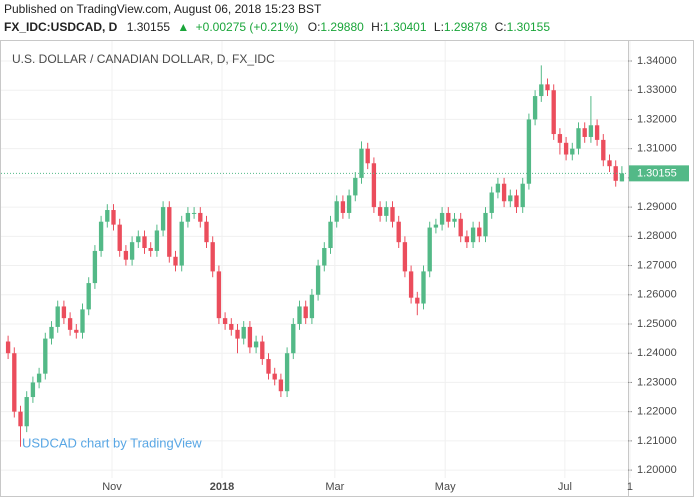  I want to click on symbol: FX_IDC:USDCAD, D, so click(61, 27).